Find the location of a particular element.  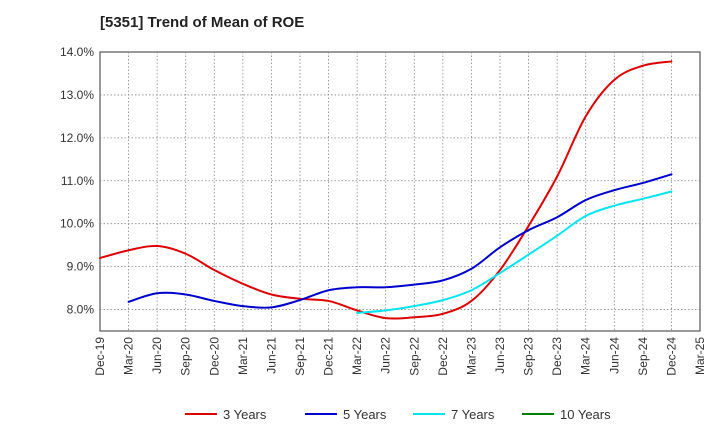

y-tick-label: 8.0% is located at coordinates (81, 310).